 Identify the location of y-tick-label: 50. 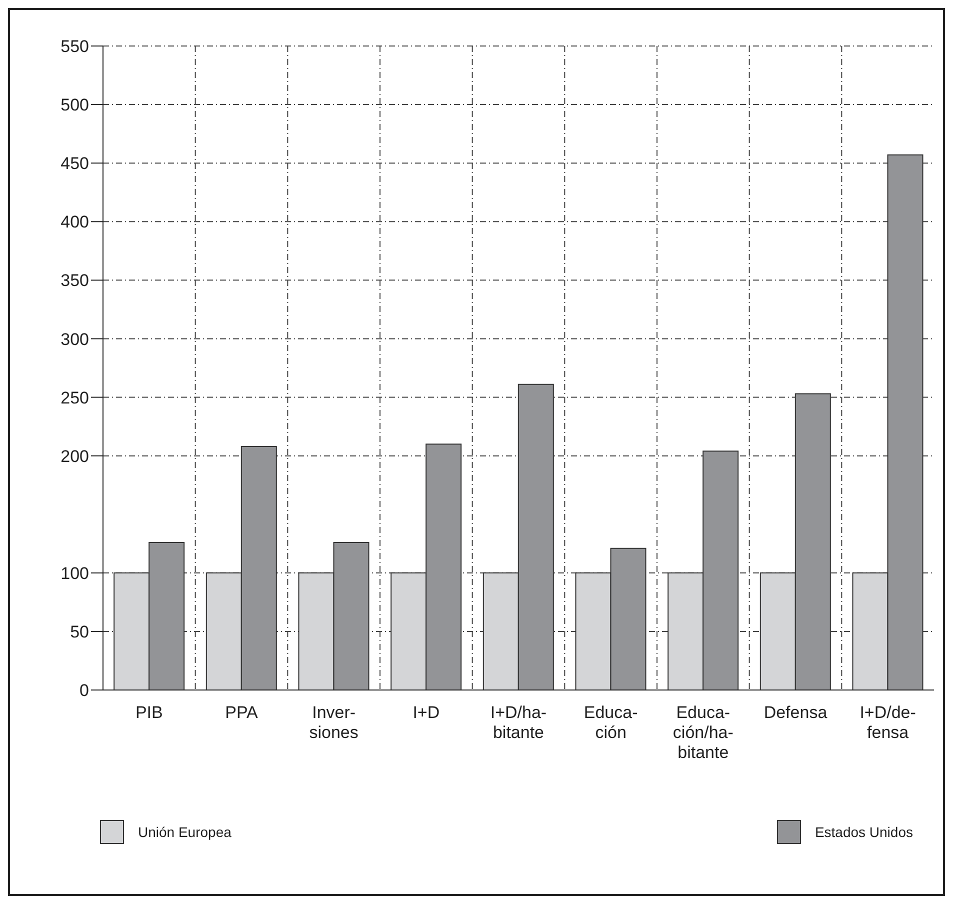
(79, 632).